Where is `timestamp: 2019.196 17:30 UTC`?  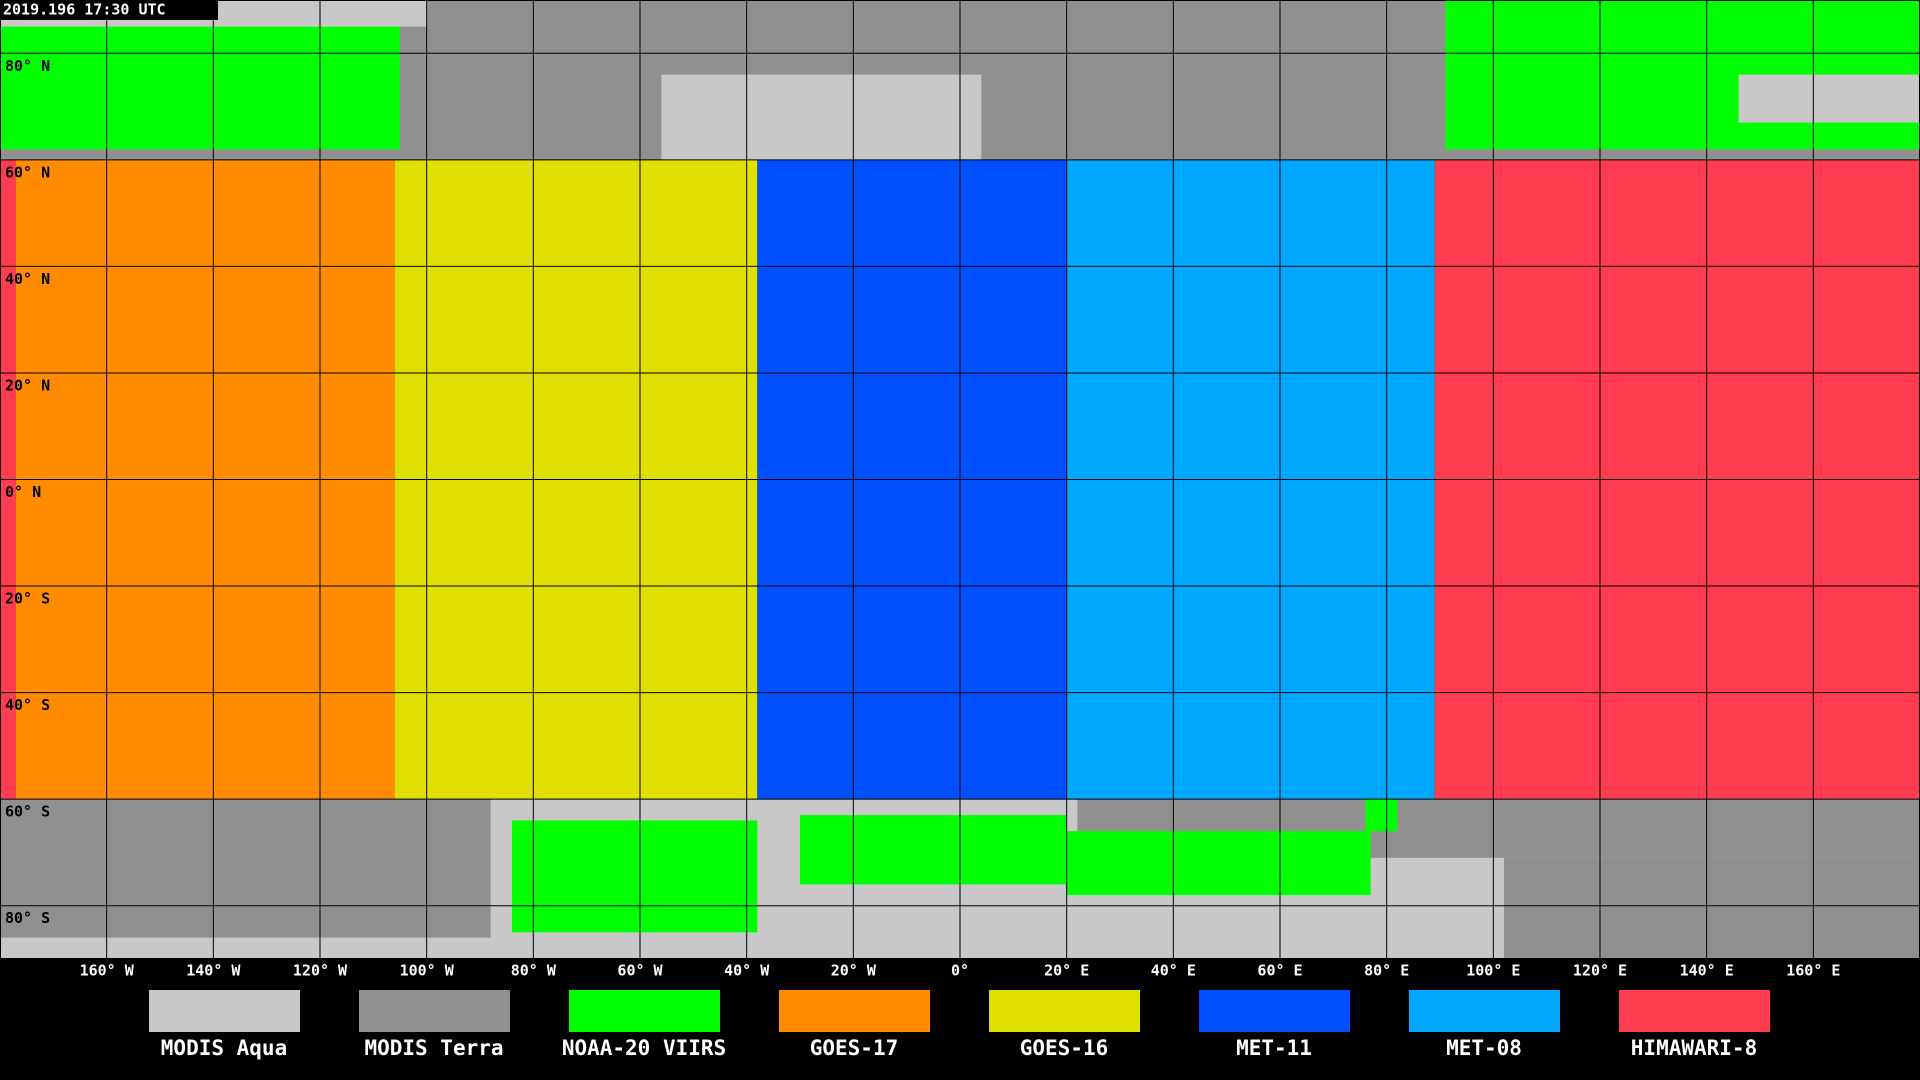
timestamp: 2019.196 17:30 UTC is located at coordinates (84, 10).